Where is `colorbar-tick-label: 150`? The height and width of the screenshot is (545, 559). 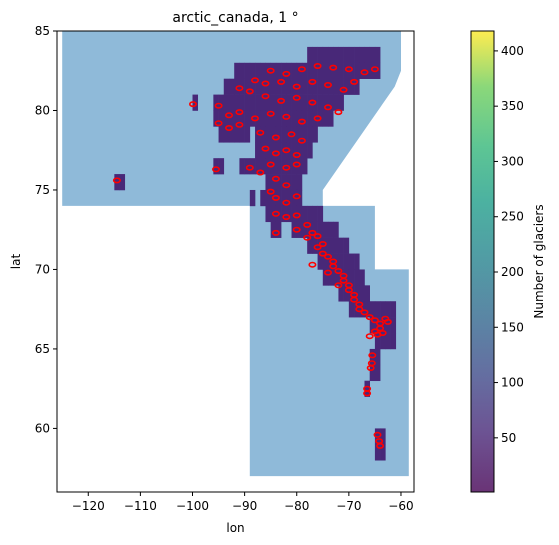
colorbar-tick-label: 150 is located at coordinates (512, 327).